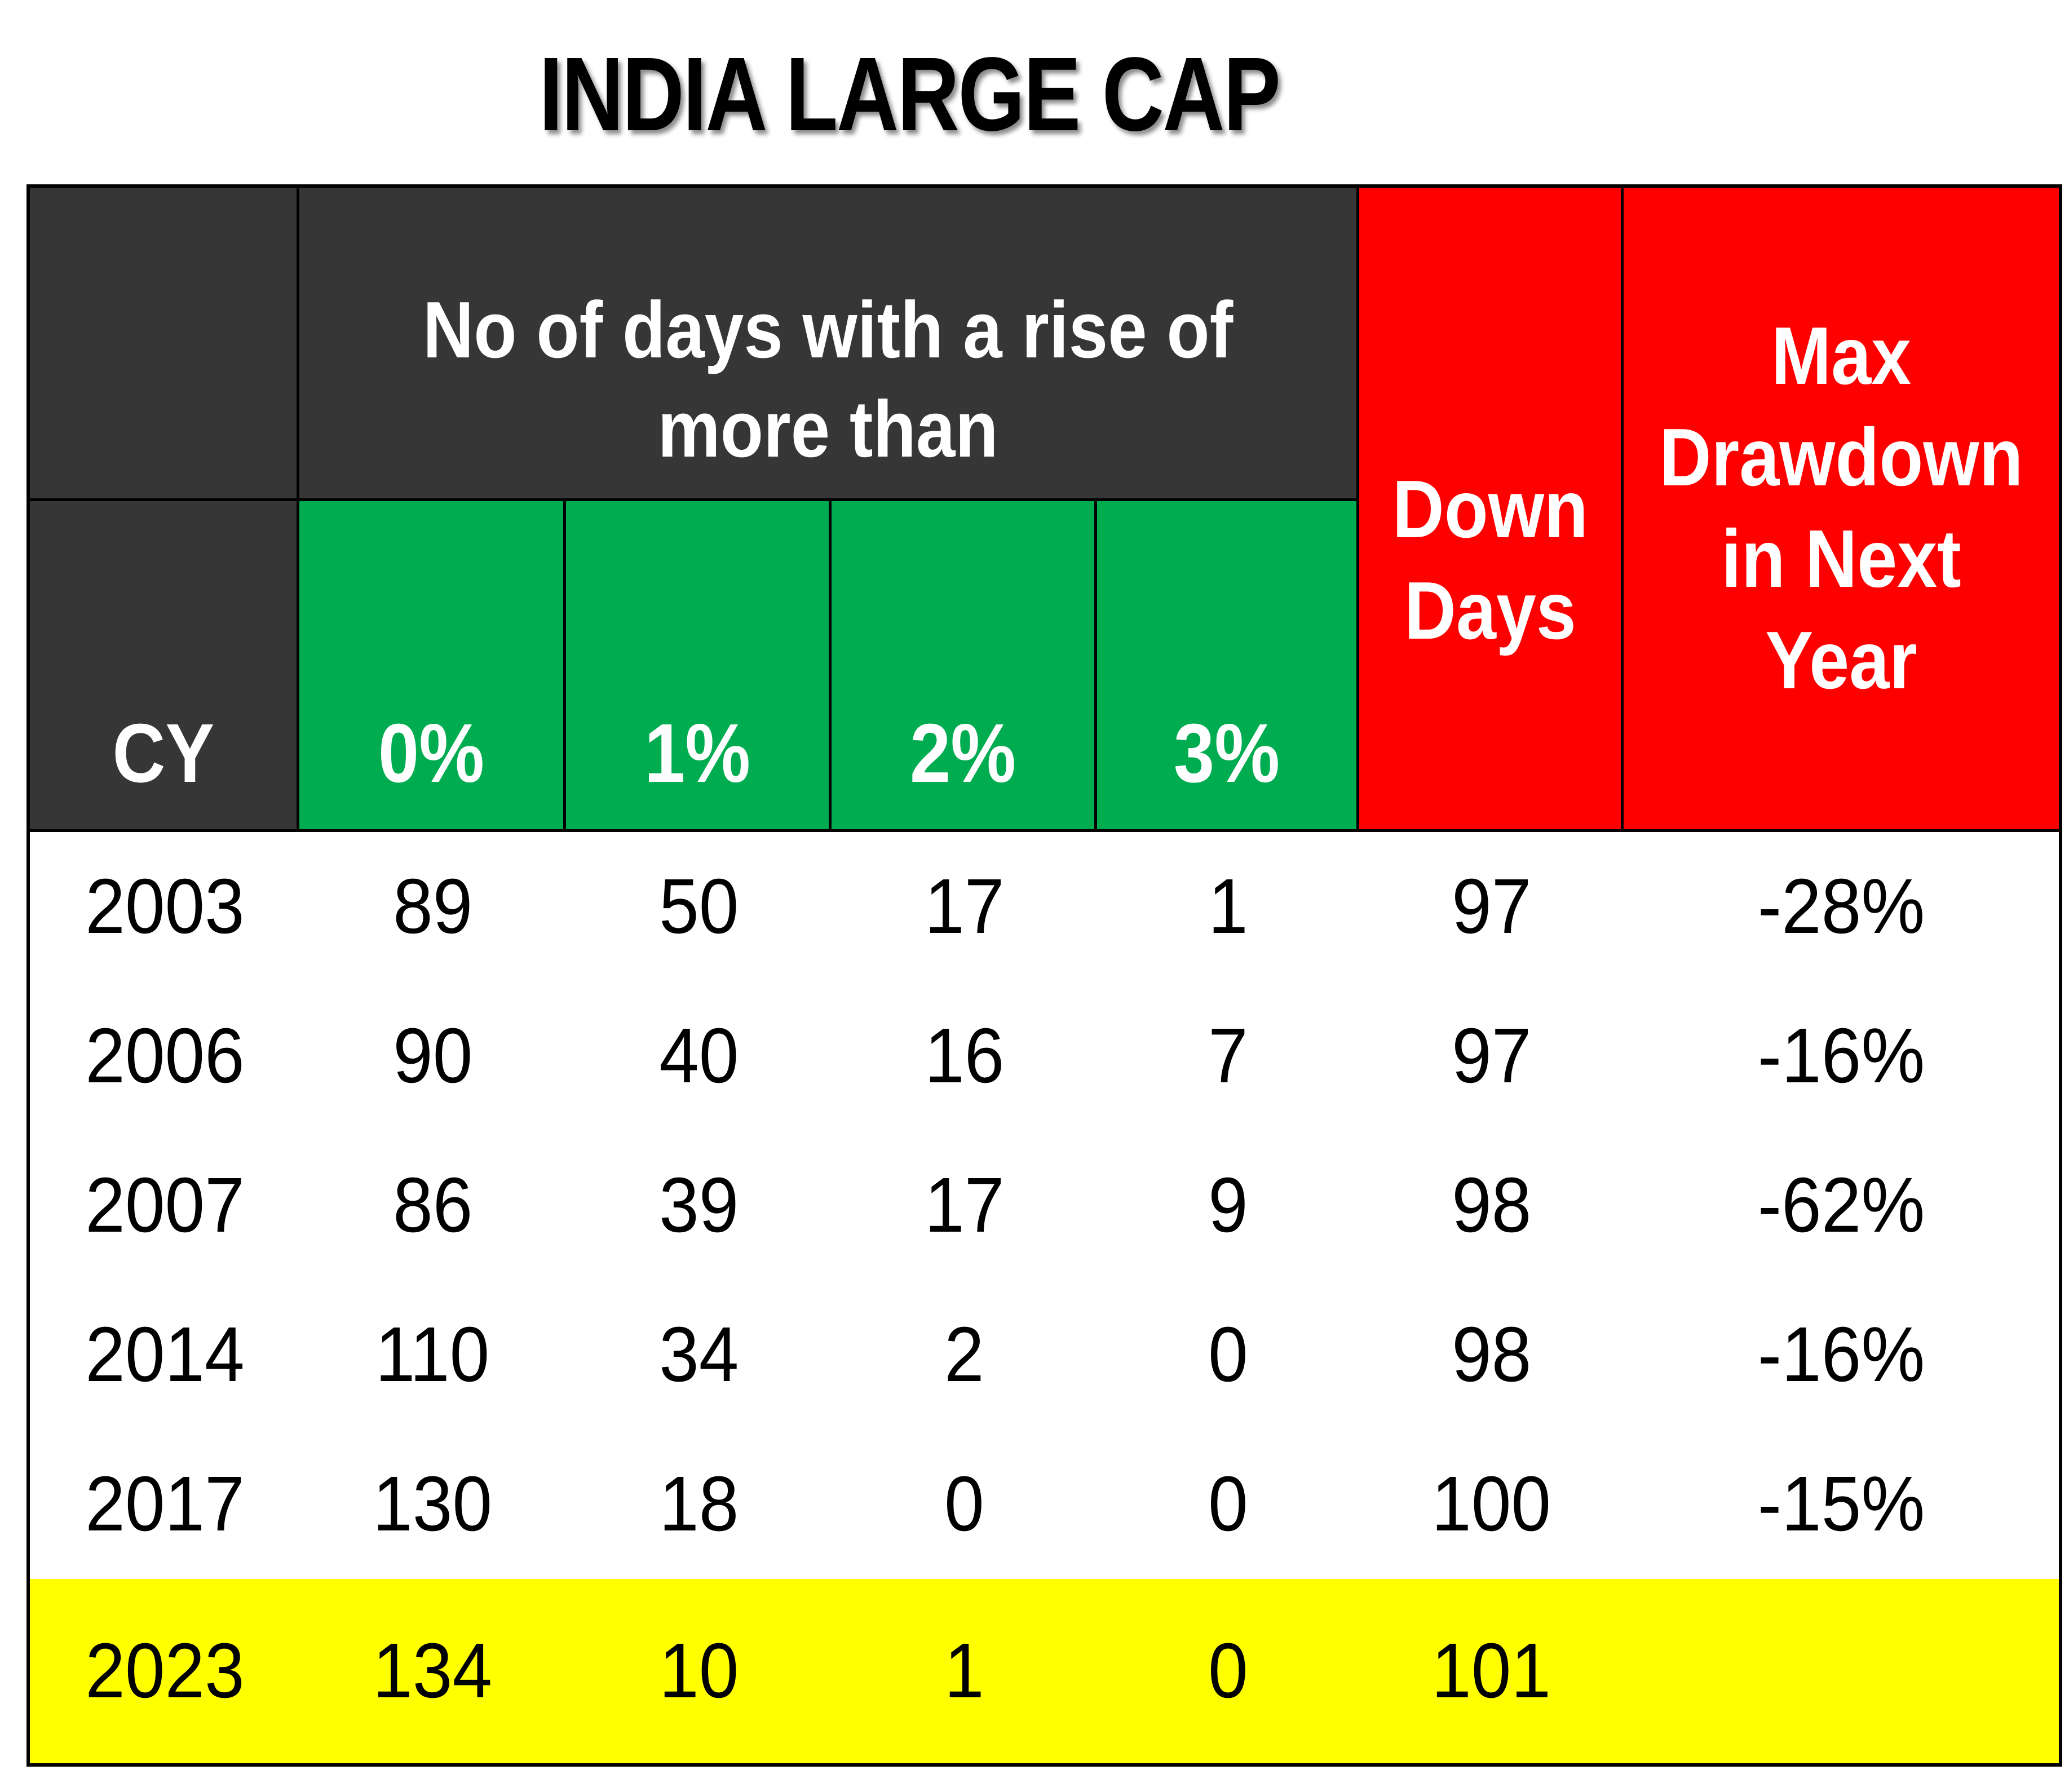 Image resolution: width=2069 pixels, height=1792 pixels. I want to click on table-row-2007-d1: 39, so click(699, 1205).